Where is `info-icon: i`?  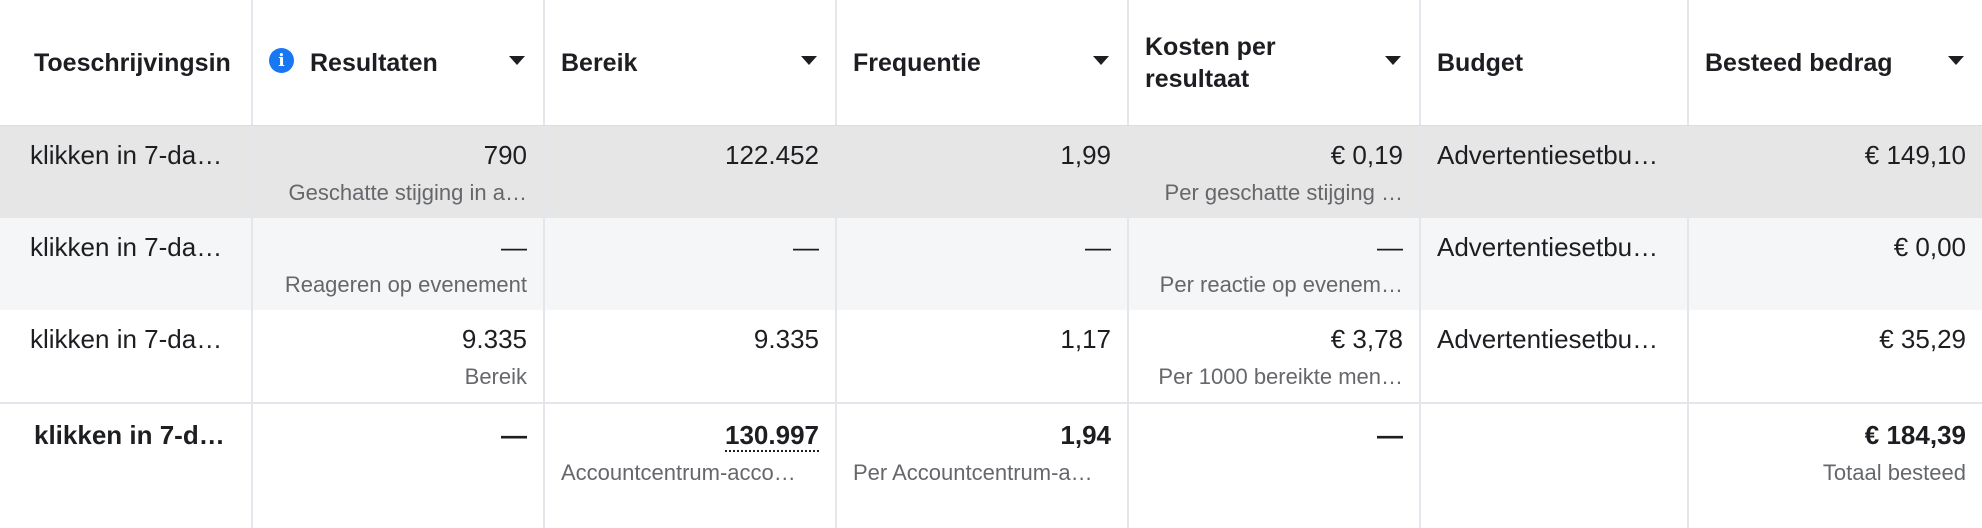 info-icon: i is located at coordinates (281, 60).